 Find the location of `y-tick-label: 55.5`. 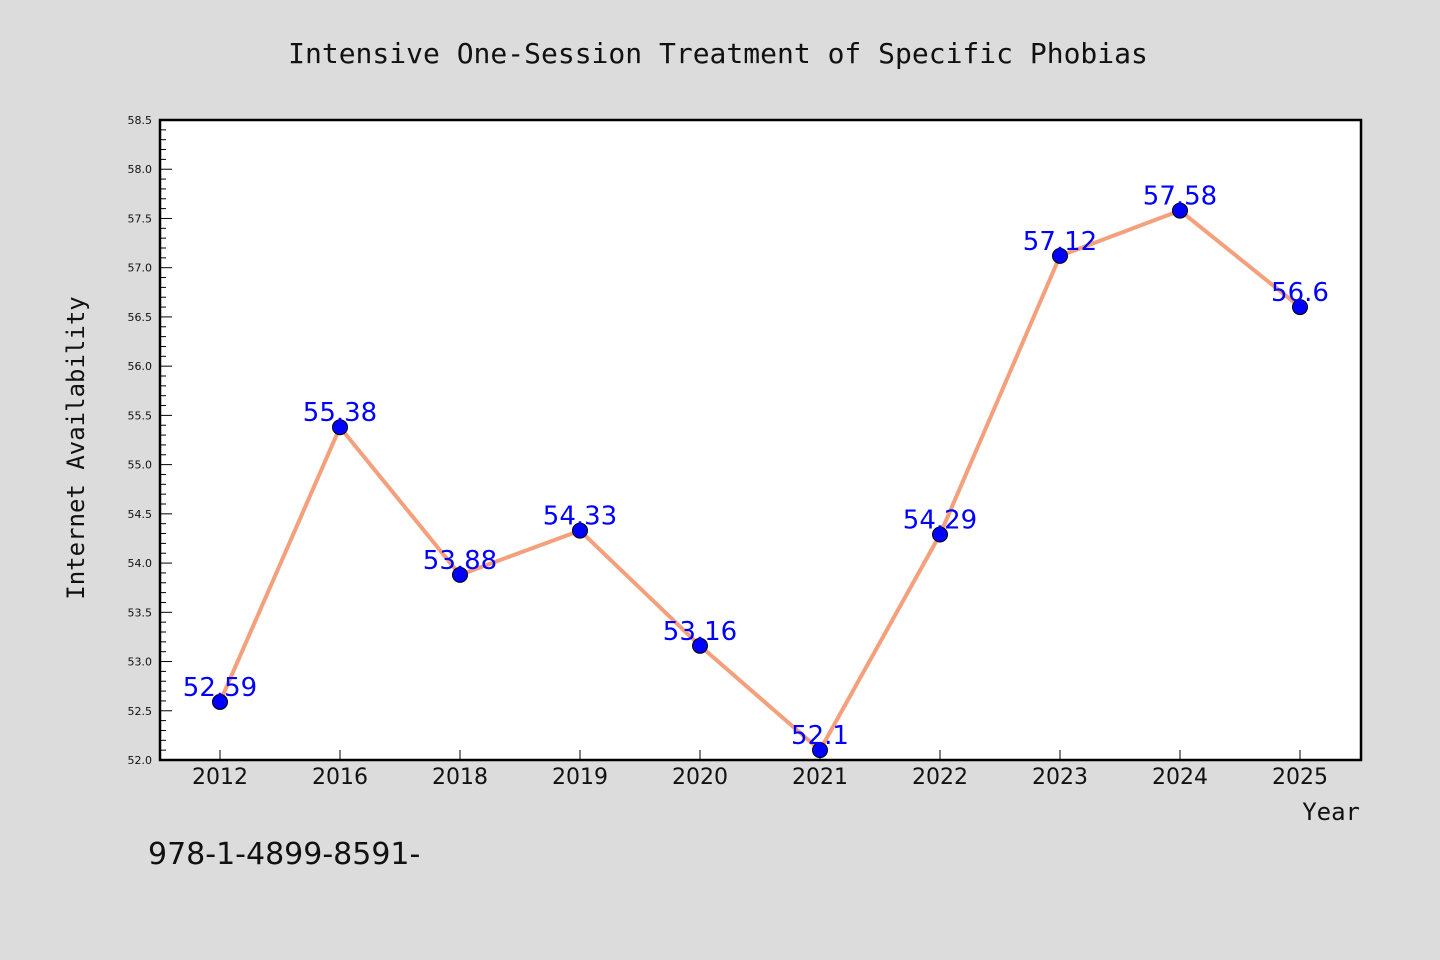

y-tick-label: 55.5 is located at coordinates (140, 415).